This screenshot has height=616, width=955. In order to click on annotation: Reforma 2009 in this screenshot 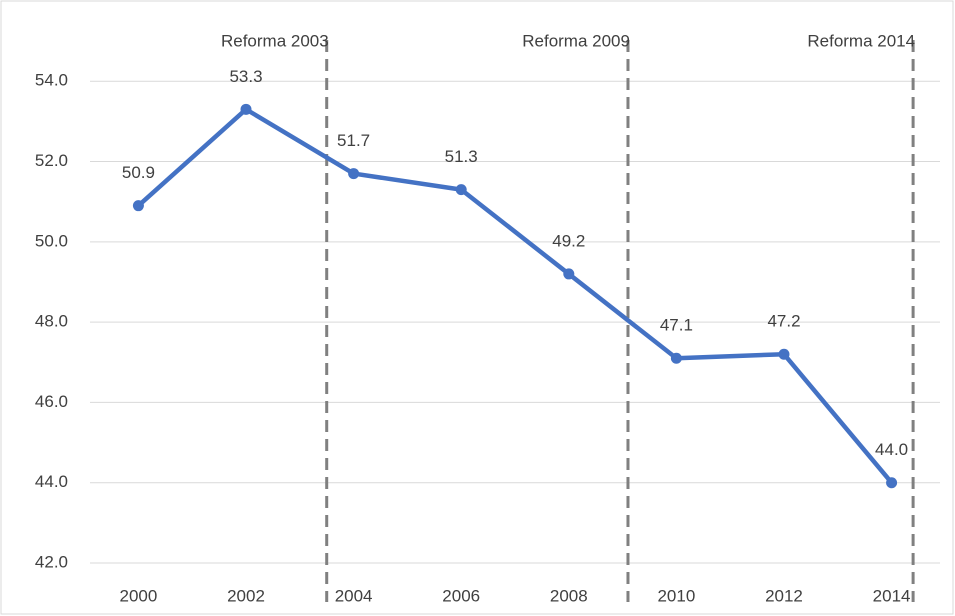, I will do `click(576, 40)`.